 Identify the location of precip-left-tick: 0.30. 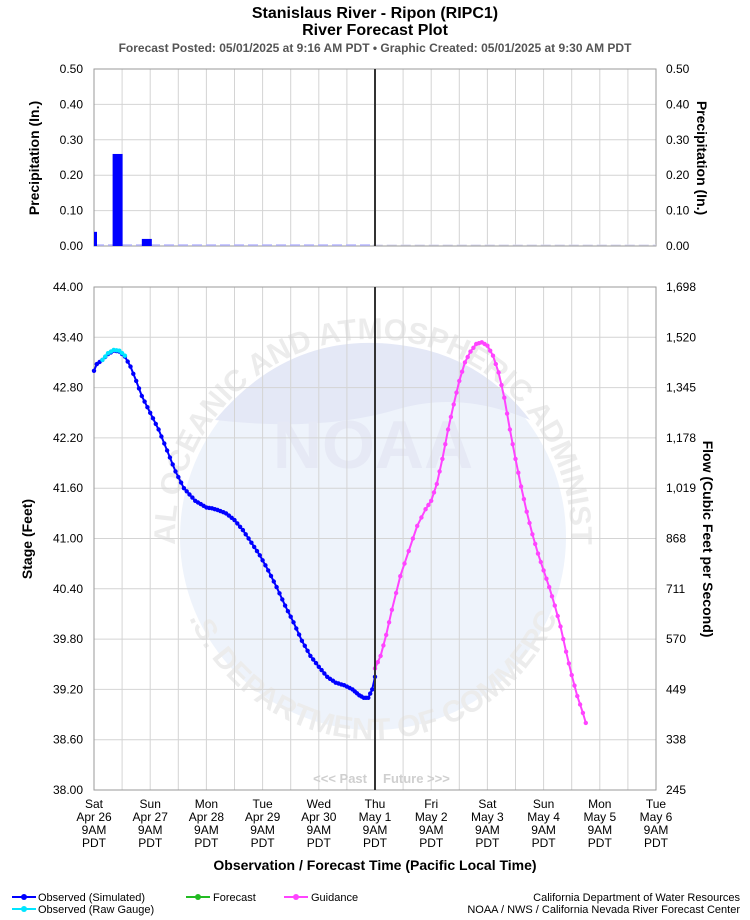
(72, 140).